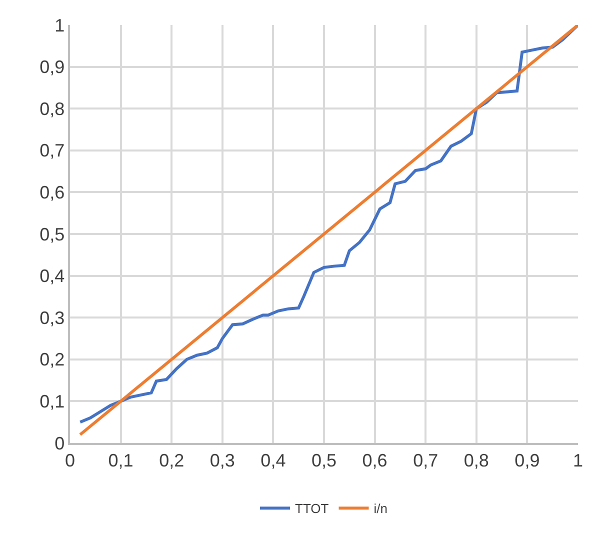  Describe the element at coordinates (375, 460) in the screenshot. I see `x-tick-label: 0,6` at that location.